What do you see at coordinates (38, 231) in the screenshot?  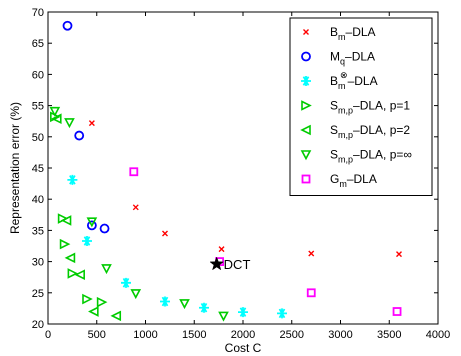 I see `y-tick-label: 35` at bounding box center [38, 231].